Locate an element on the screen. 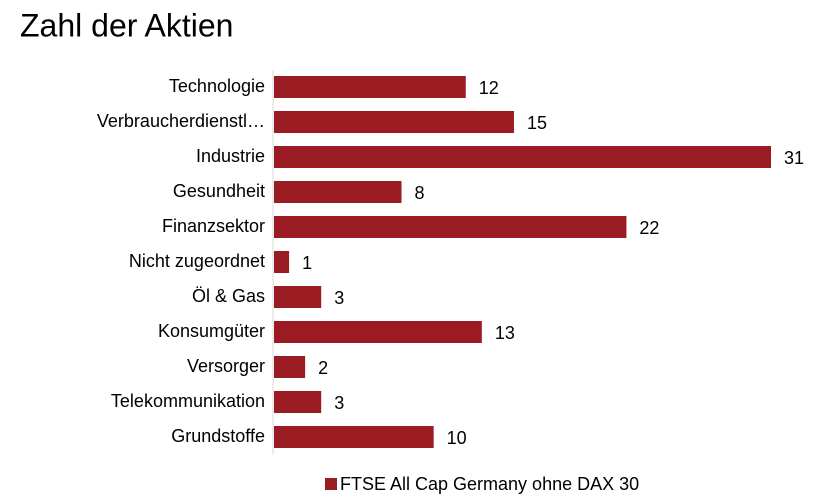 Image resolution: width=829 pixels, height=499 pixels. legend-swatch is located at coordinates (331, 484).